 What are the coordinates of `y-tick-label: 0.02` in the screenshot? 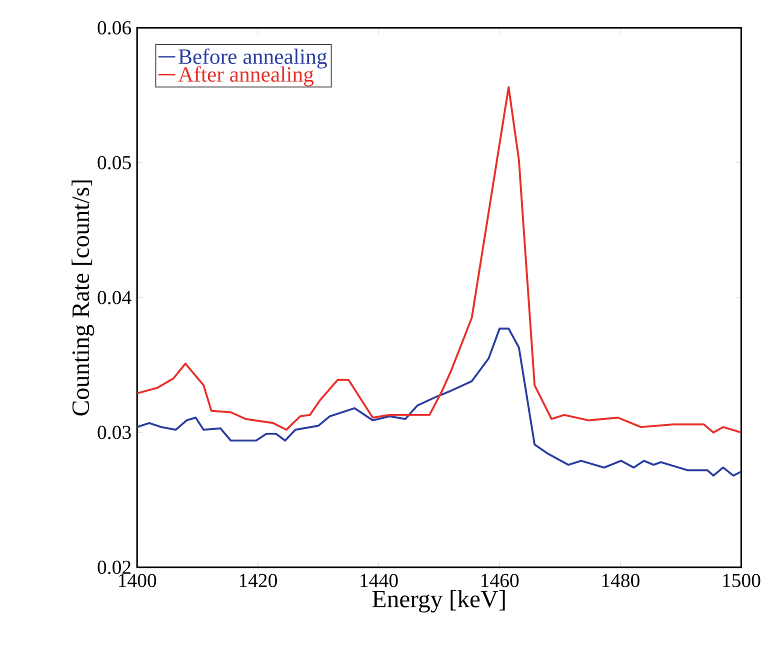 It's located at (114, 567).